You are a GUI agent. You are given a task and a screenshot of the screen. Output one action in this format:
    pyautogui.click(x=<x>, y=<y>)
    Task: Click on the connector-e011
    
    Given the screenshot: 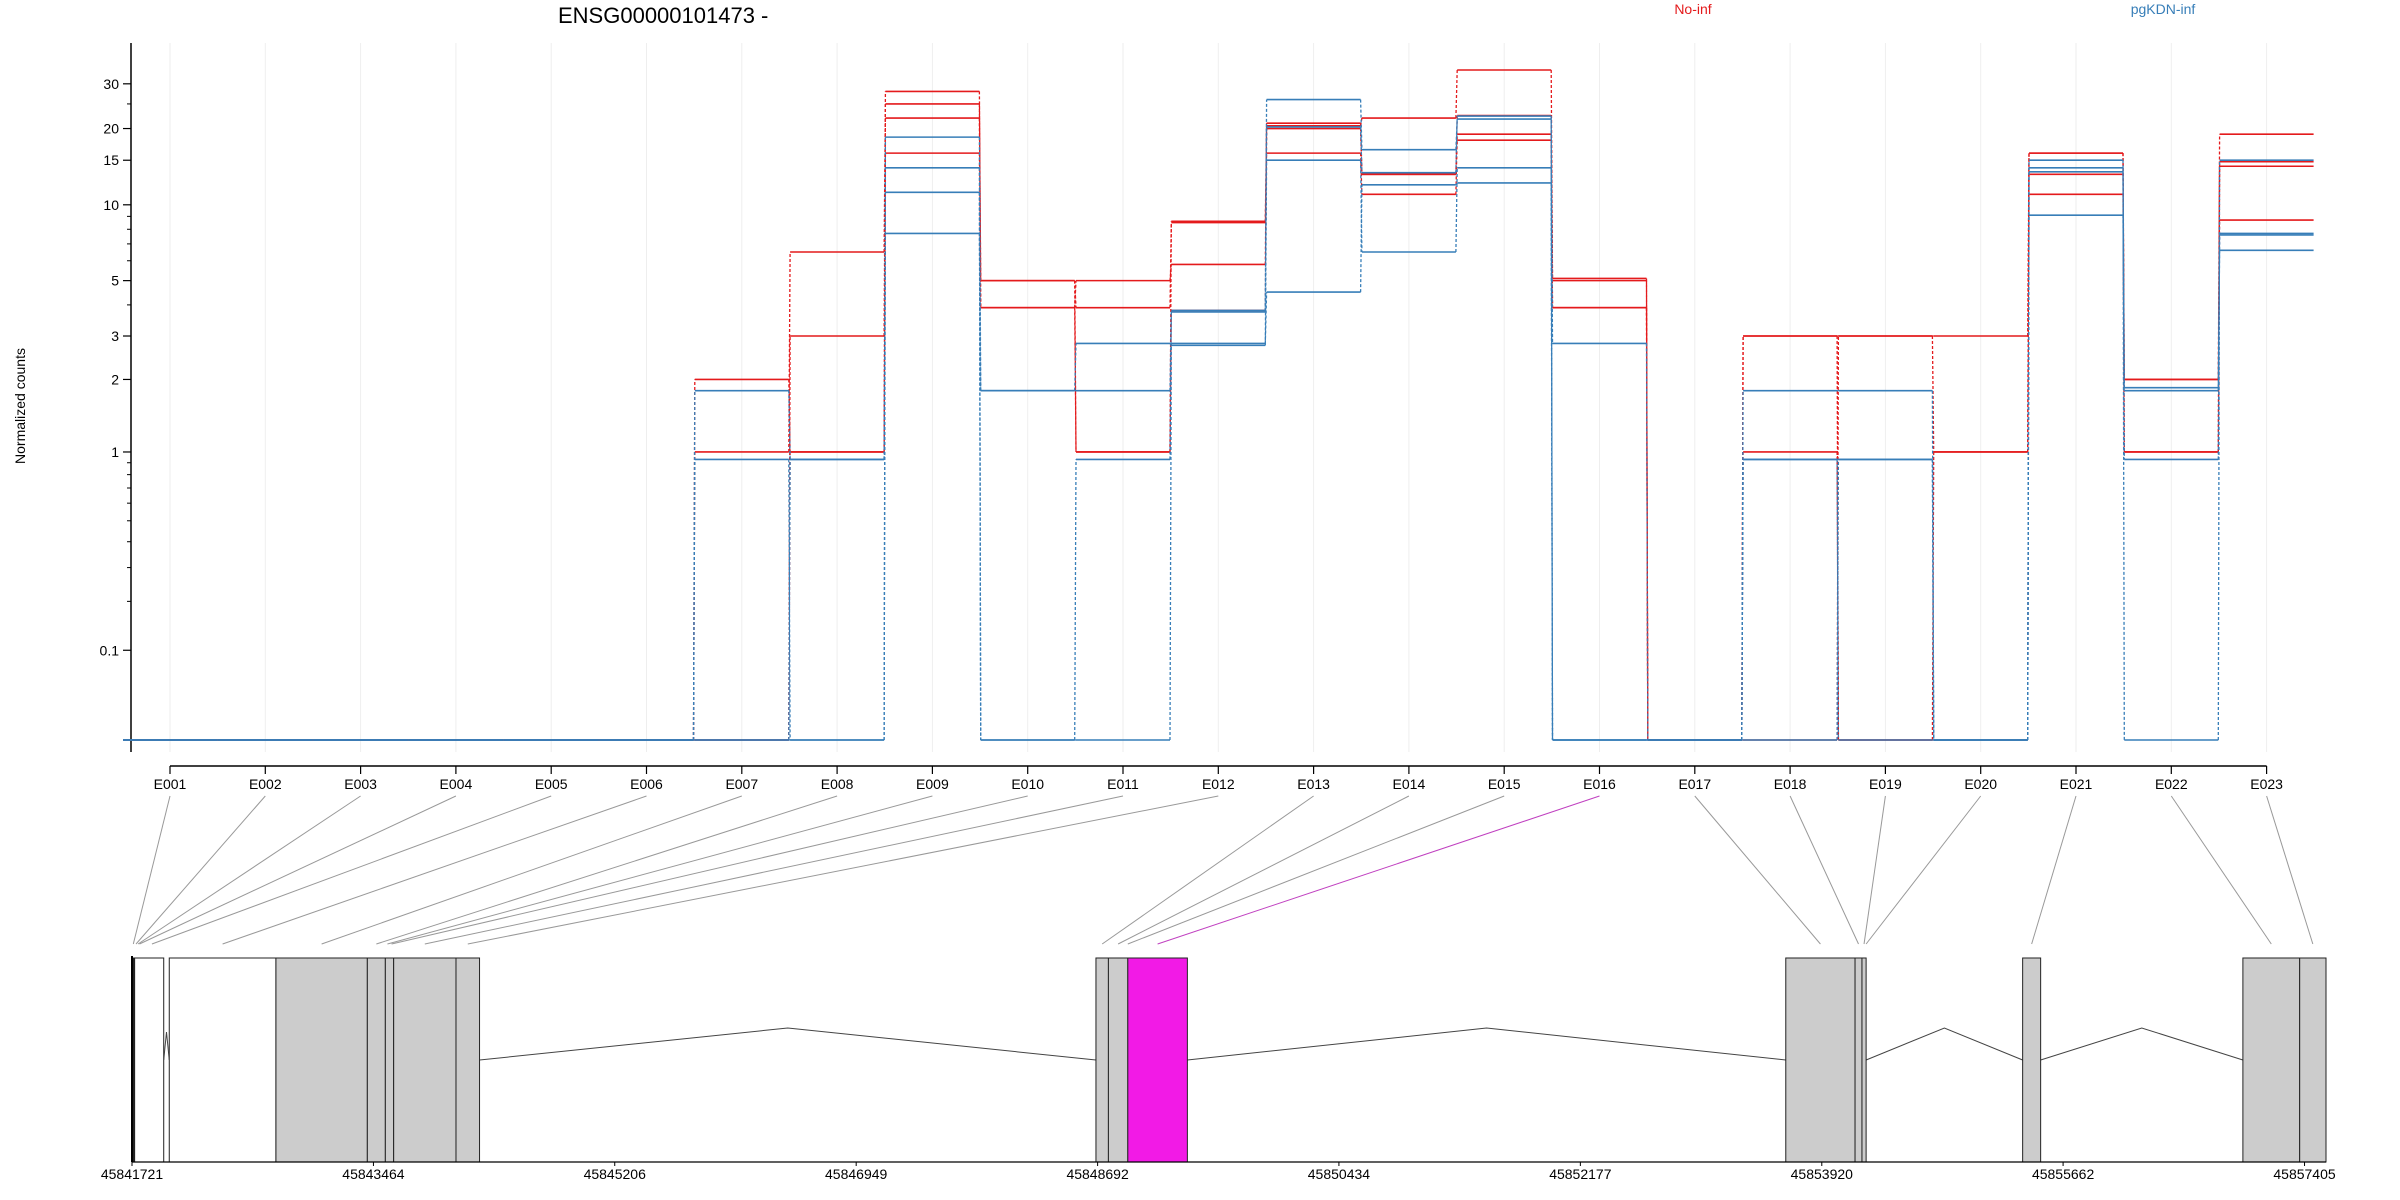 What is the action you would take?
    pyautogui.click(x=774, y=870)
    